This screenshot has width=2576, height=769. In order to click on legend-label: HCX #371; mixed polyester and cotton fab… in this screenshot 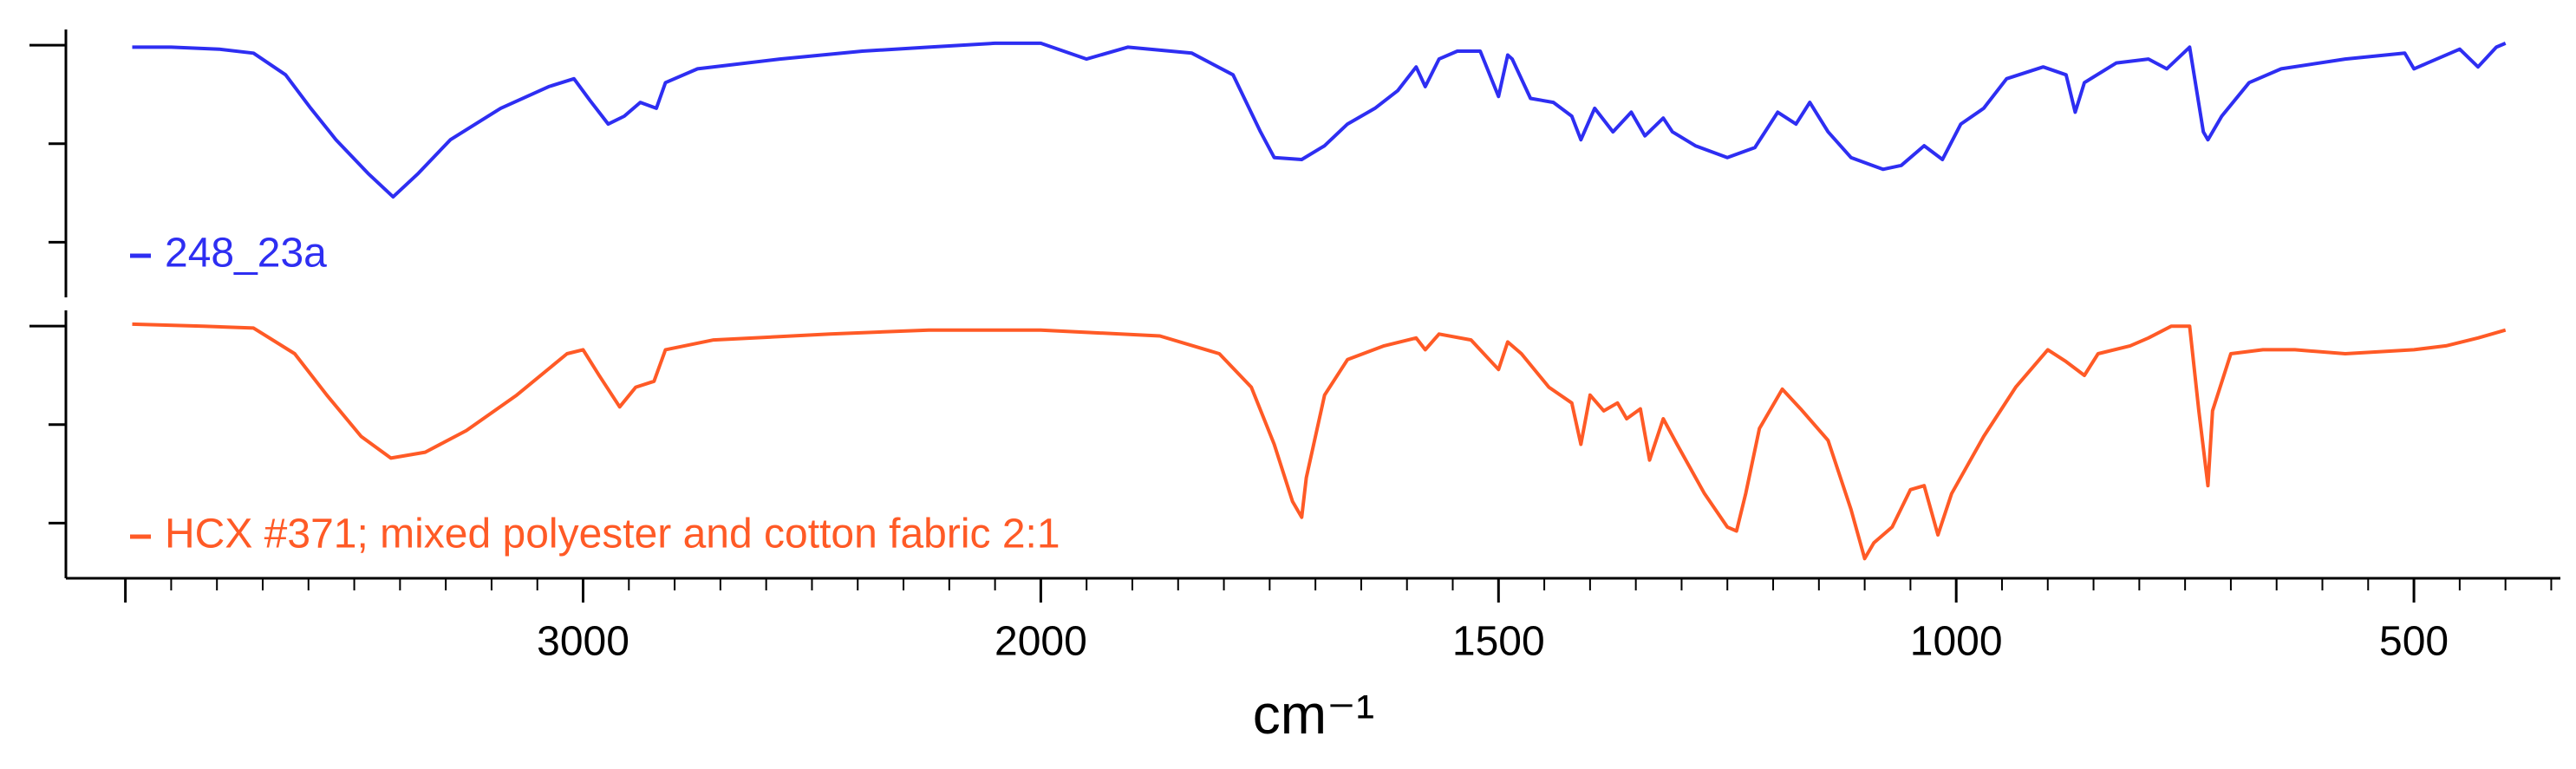, I will do `click(612, 534)`.